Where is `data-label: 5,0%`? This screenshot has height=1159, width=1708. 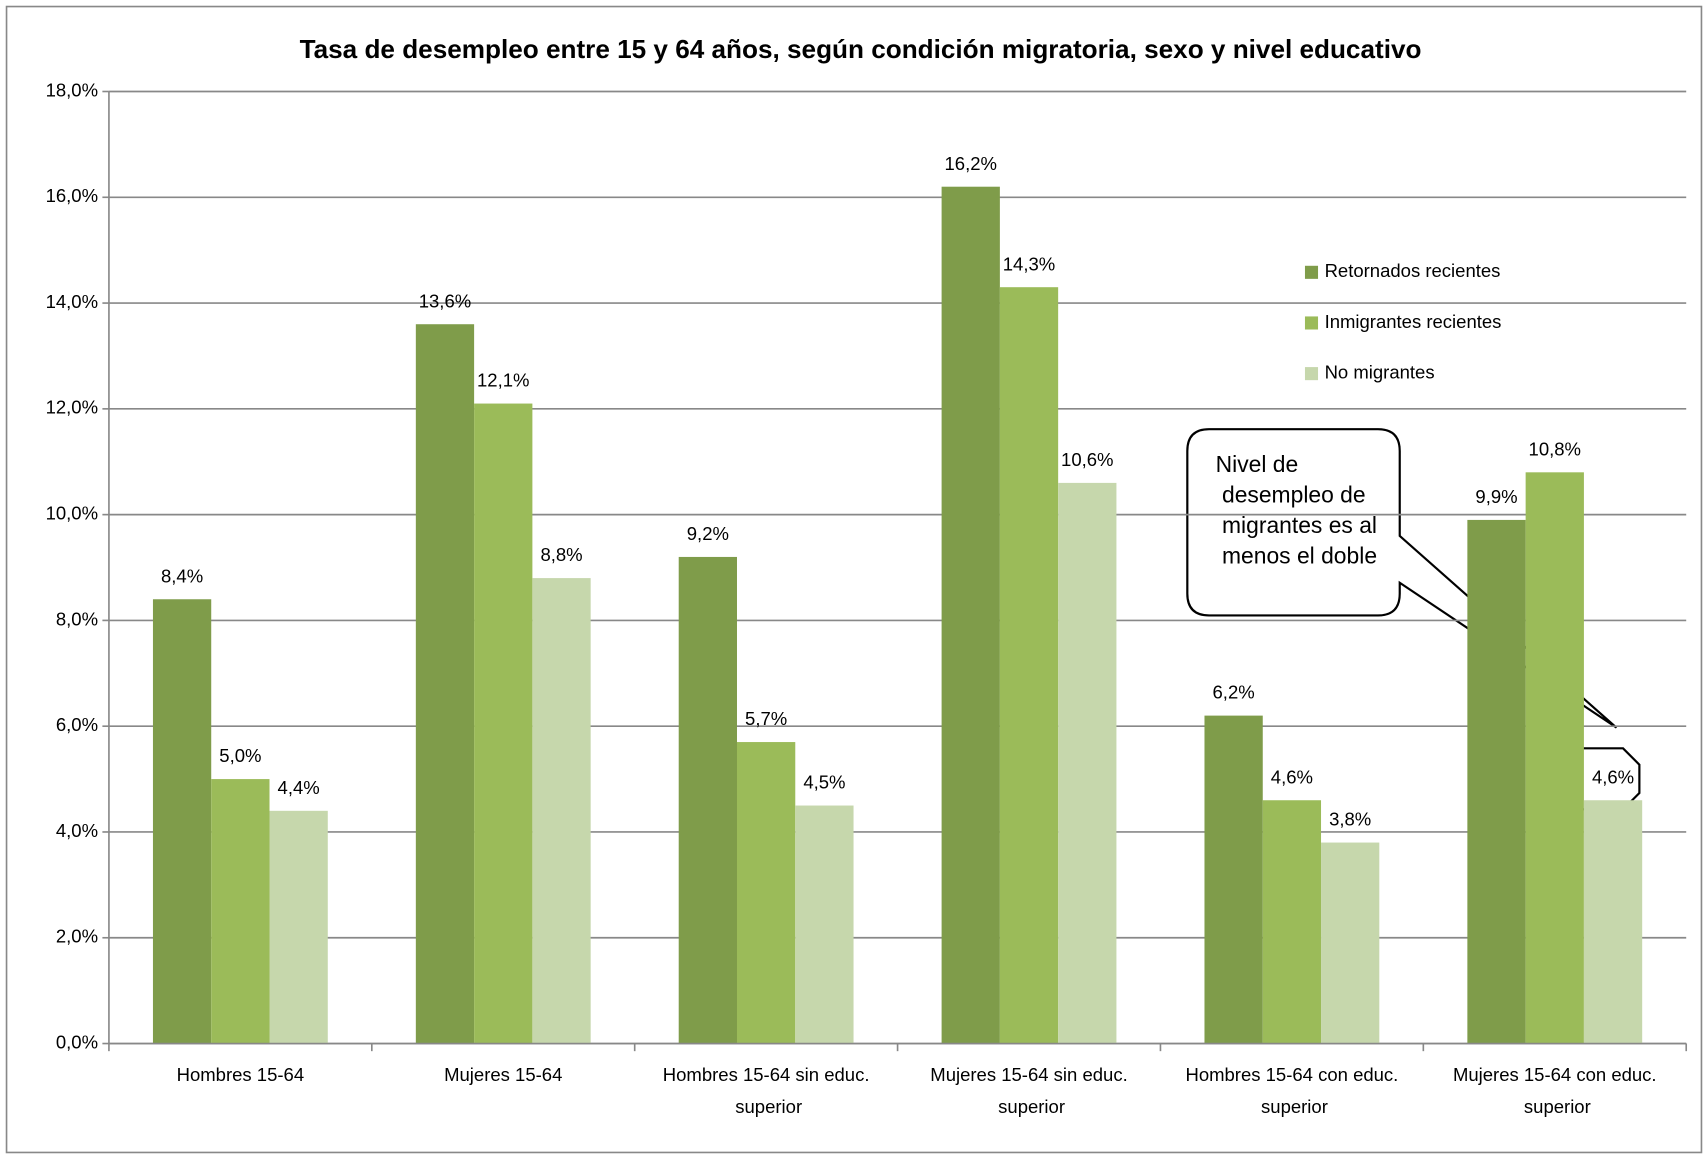 data-label: 5,0% is located at coordinates (240, 755).